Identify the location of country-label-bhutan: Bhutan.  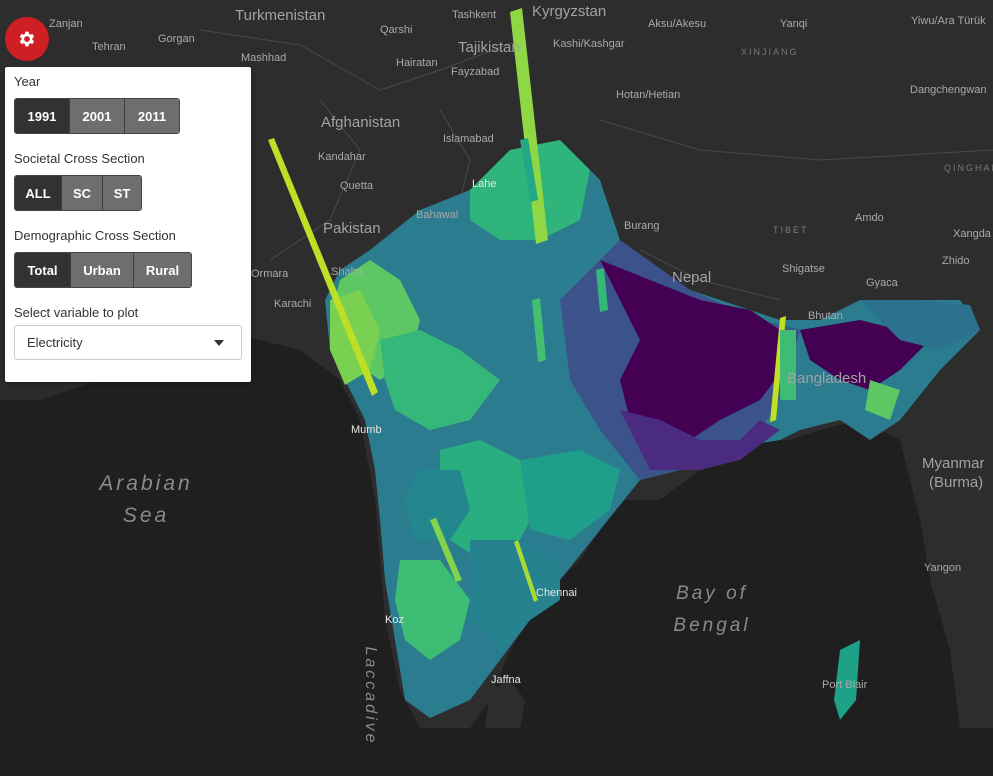
(825, 316).